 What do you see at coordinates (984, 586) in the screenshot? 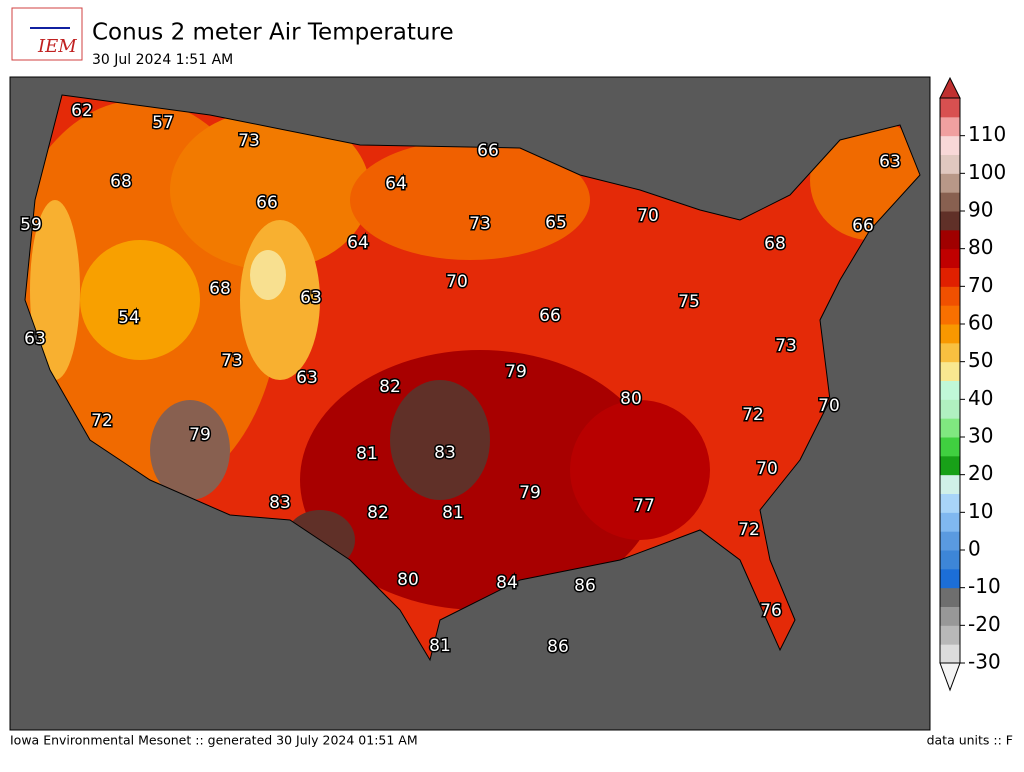
I see `colorbar-tick-label: -10` at bounding box center [984, 586].